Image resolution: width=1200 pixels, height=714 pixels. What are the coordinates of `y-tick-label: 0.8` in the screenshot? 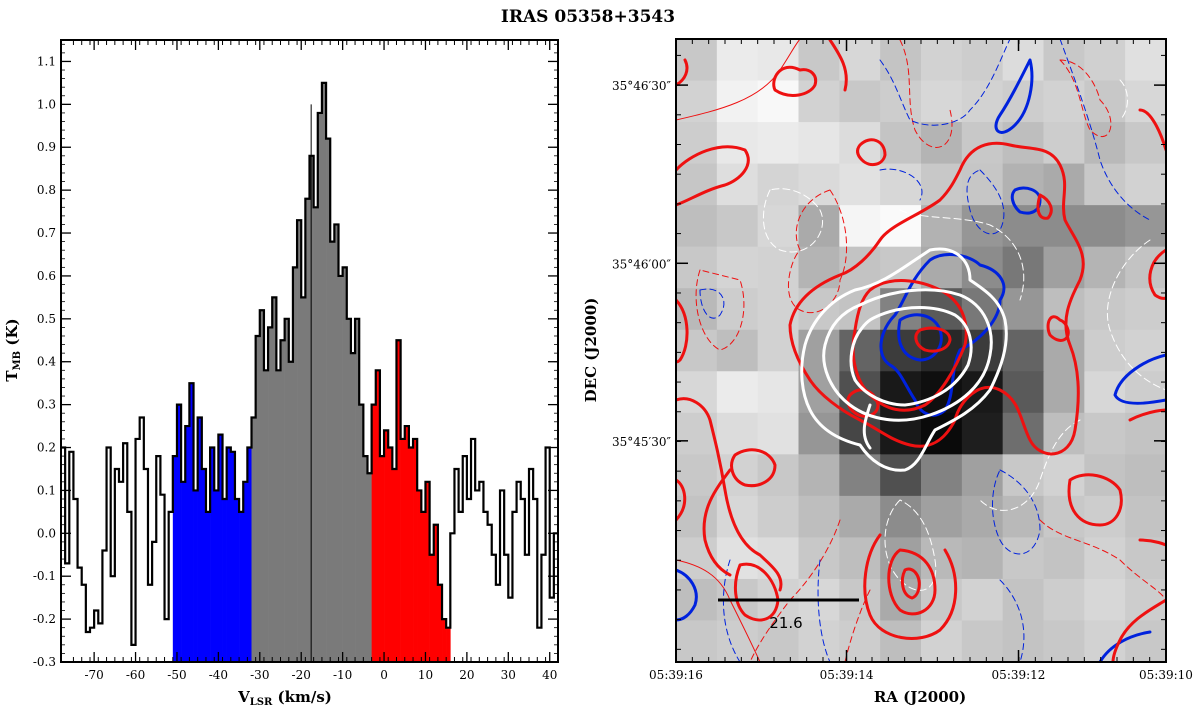 It's located at (46, 190).